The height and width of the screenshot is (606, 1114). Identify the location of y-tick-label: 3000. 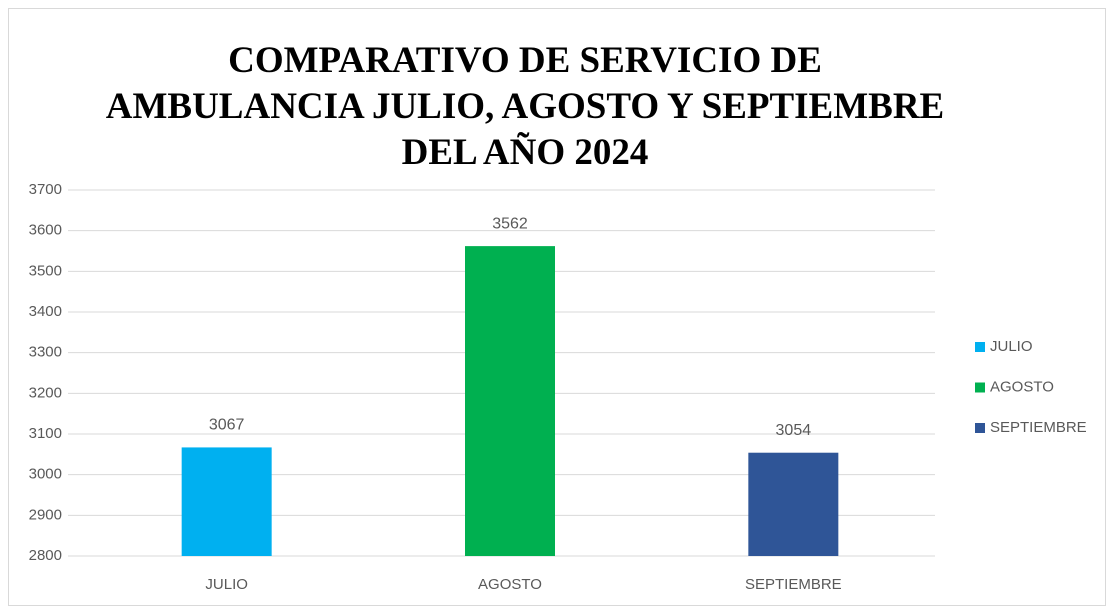
(45, 474).